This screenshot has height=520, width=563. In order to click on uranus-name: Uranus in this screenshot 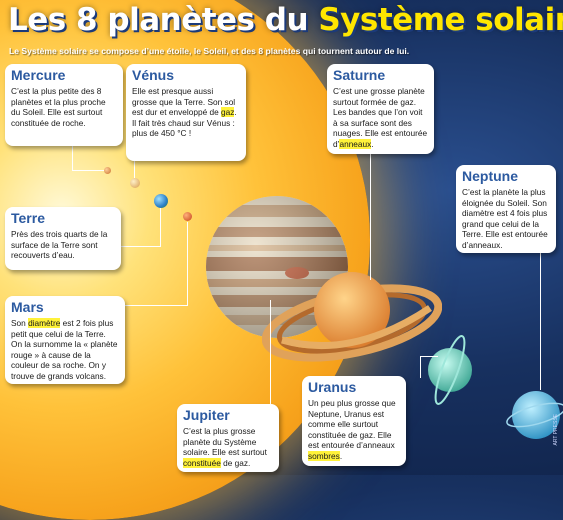, I will do `click(332, 387)`.